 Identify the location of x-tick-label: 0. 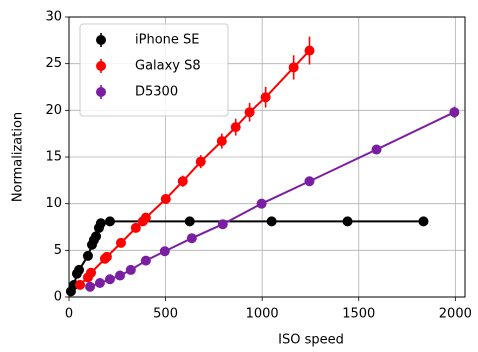
(69, 314).